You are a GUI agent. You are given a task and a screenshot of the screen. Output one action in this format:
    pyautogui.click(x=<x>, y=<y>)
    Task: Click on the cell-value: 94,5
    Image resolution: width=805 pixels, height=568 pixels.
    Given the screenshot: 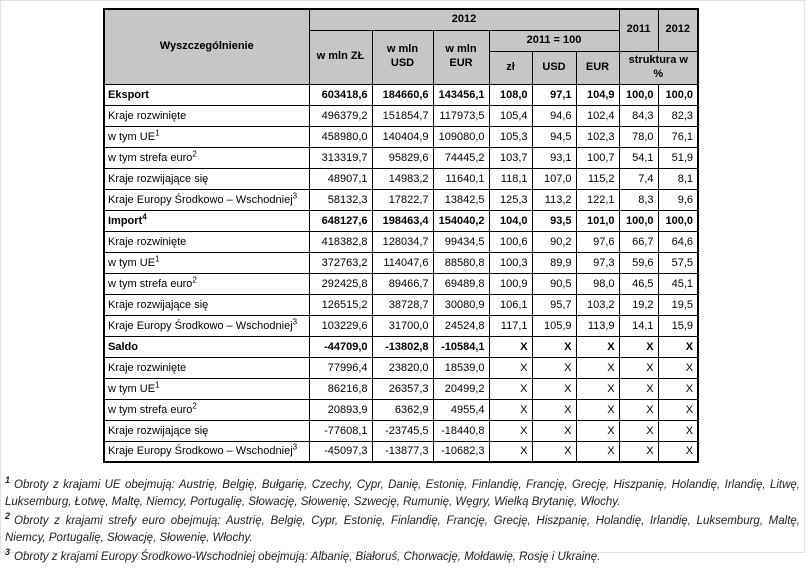 What is the action you would take?
    pyautogui.click(x=554, y=136)
    